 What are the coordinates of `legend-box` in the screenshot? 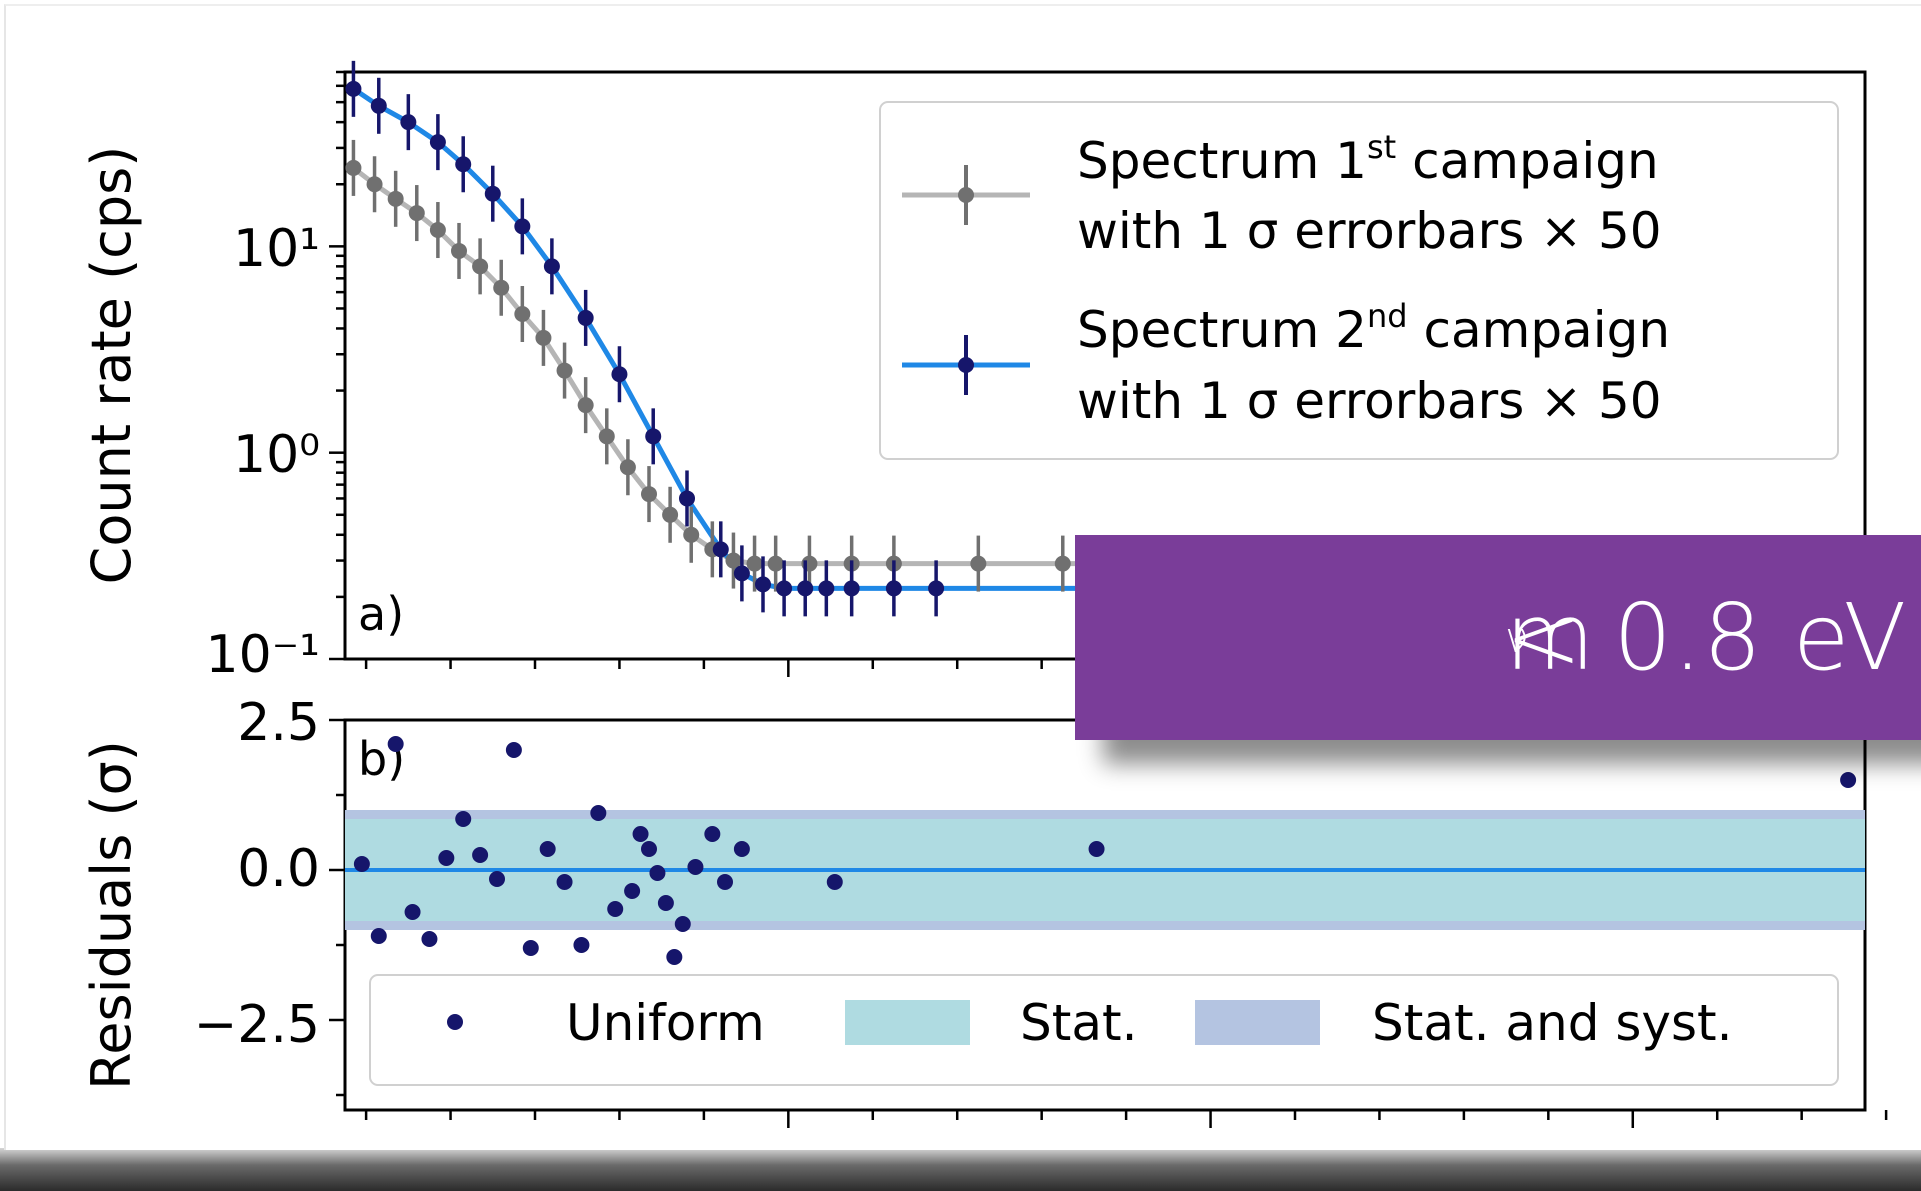 It's located at (1104, 1030).